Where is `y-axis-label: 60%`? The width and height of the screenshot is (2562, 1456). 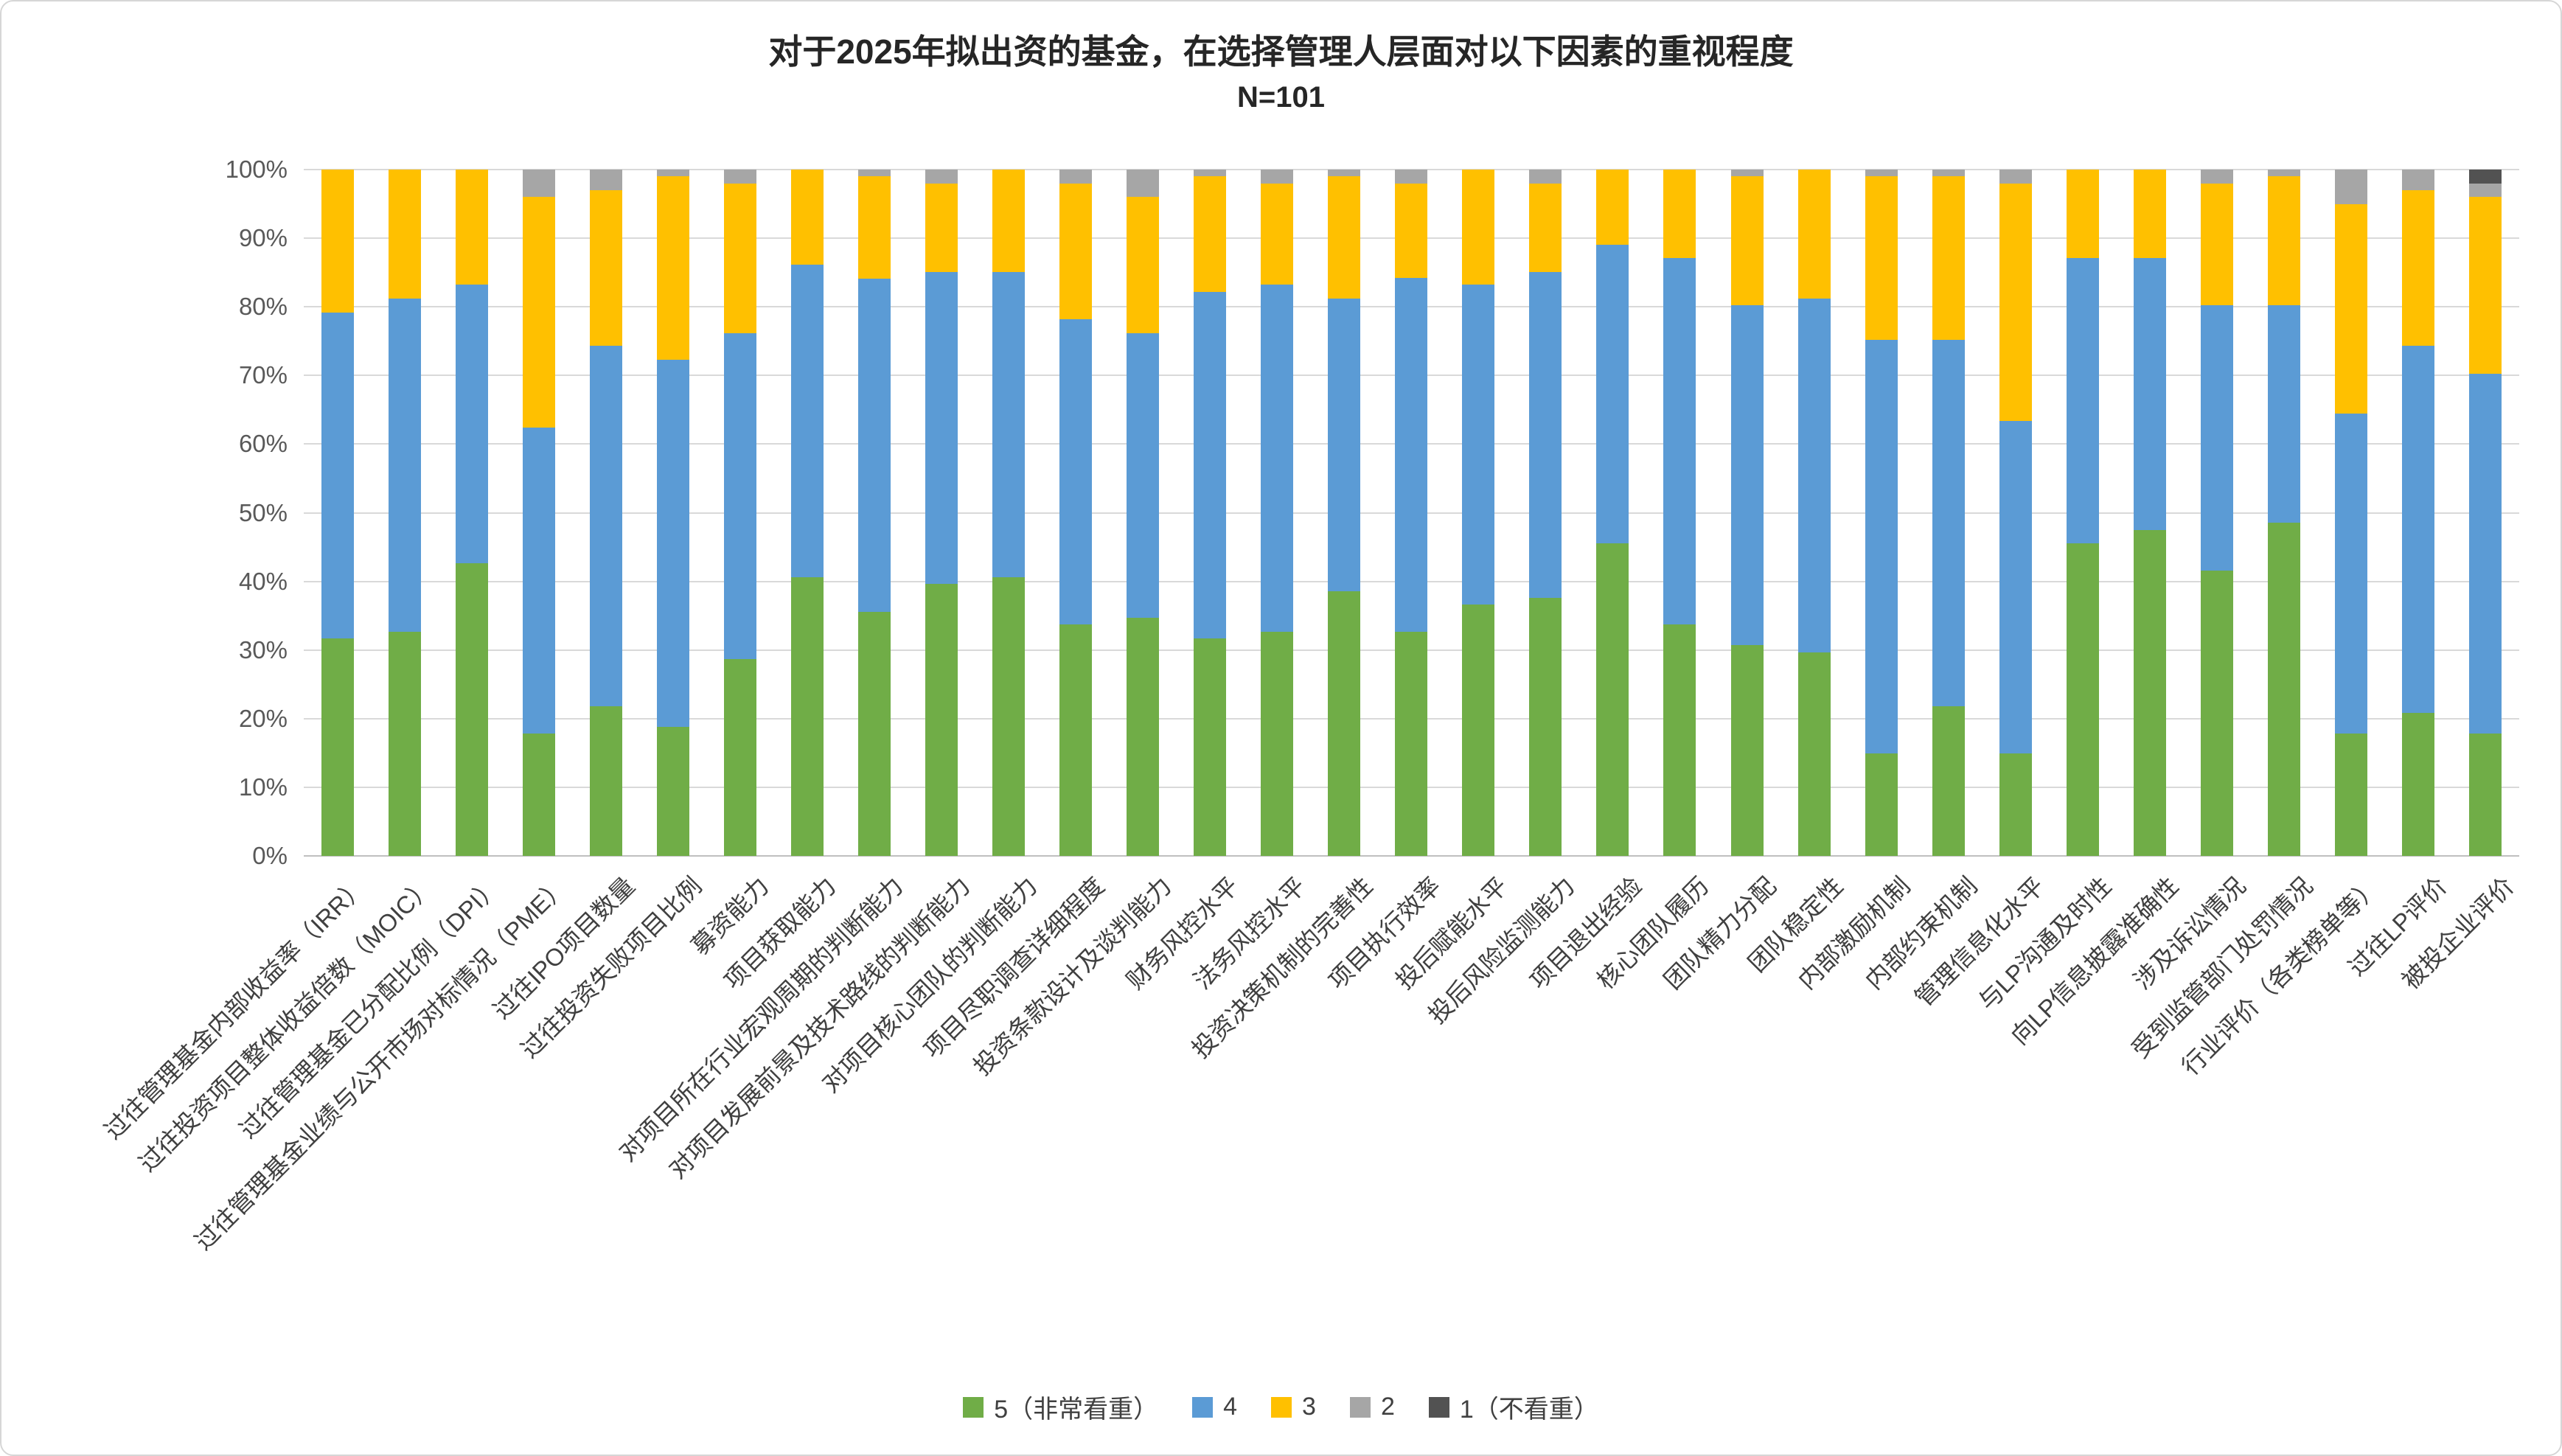
y-axis-label: 60% is located at coordinates (263, 444).